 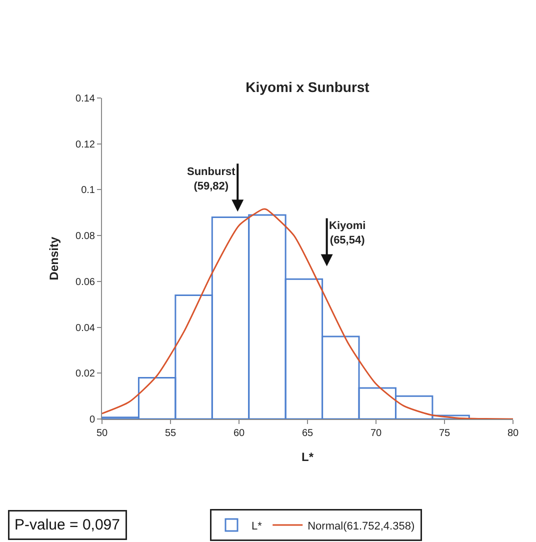 I want to click on annotation: Sunburst (59,82), so click(x=211, y=179).